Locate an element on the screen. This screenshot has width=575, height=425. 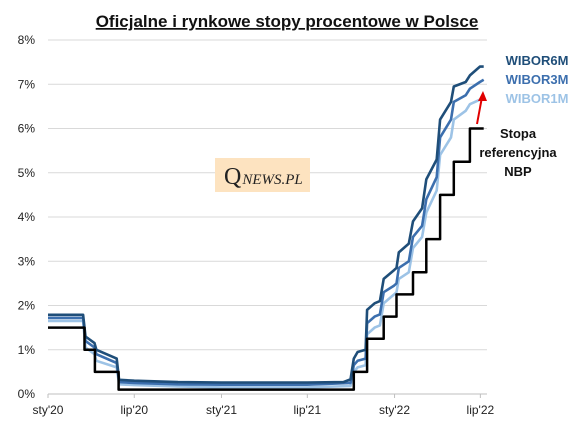
y-tick-label: 0% is located at coordinates (27, 394).